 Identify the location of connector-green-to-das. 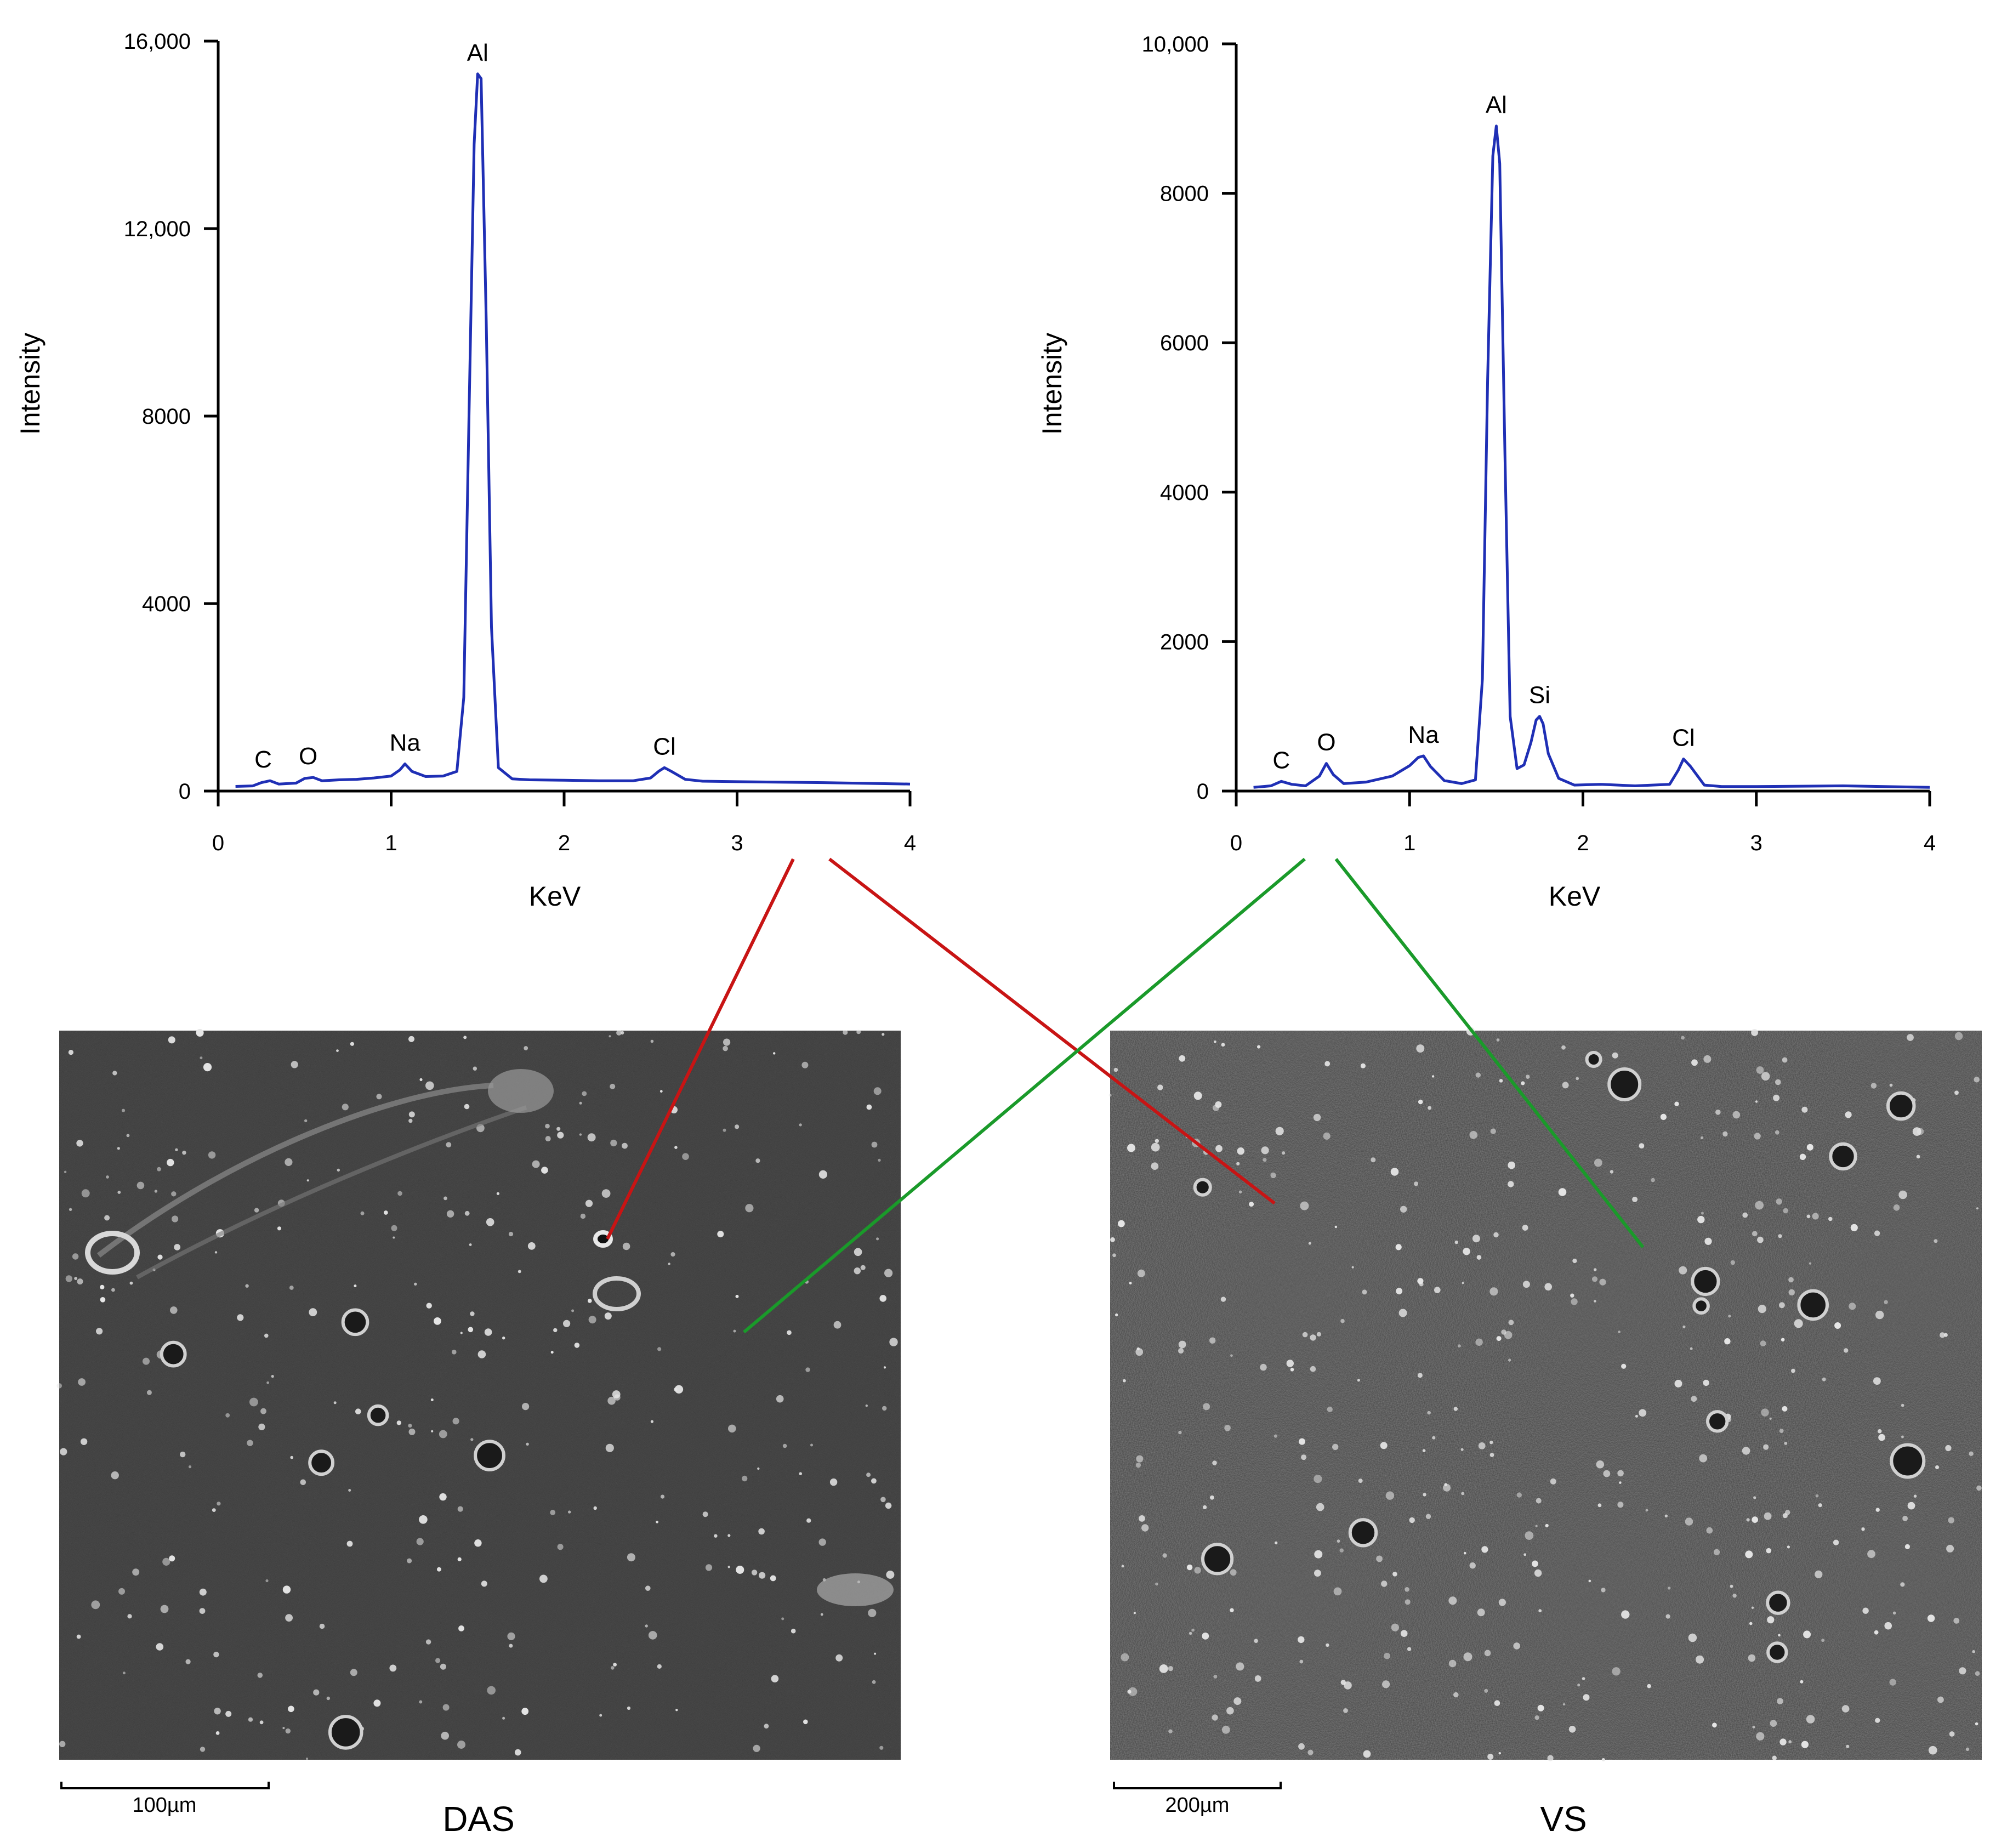
(1024, 1095).